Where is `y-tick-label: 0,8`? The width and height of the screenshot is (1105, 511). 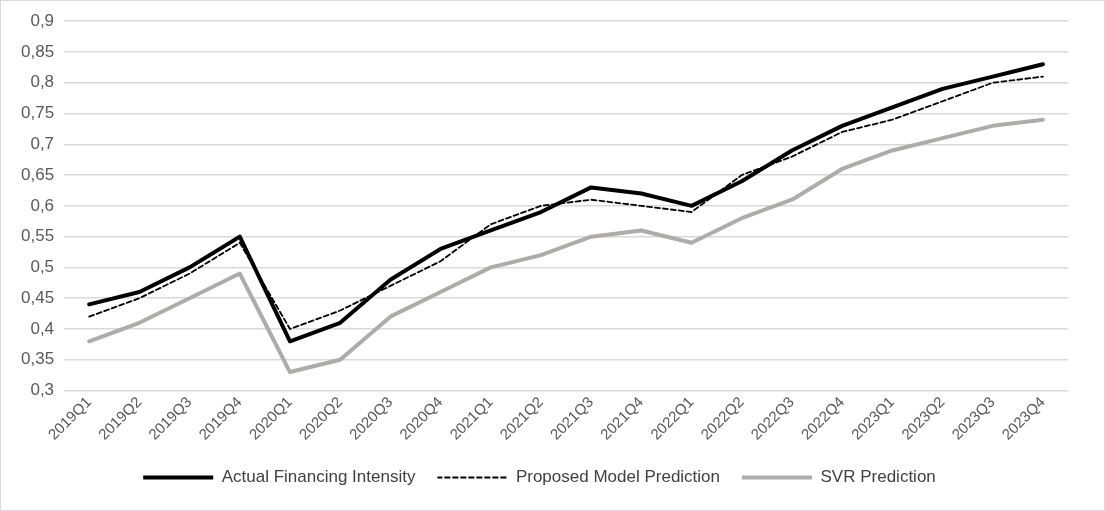
y-tick-label: 0,8 is located at coordinates (42, 82).